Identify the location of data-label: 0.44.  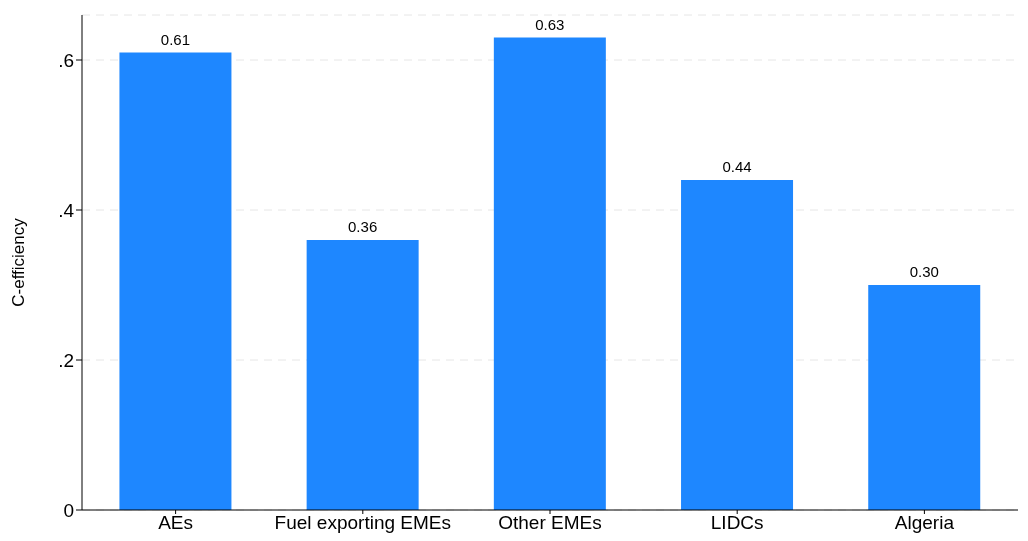
(737, 166).